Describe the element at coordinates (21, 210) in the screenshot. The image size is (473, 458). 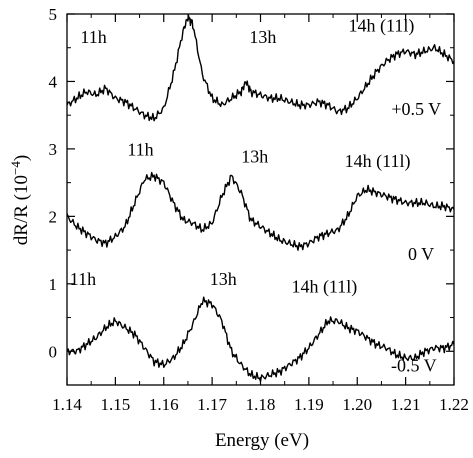
I see `y-axis-label-text: dR/R (10` at that location.